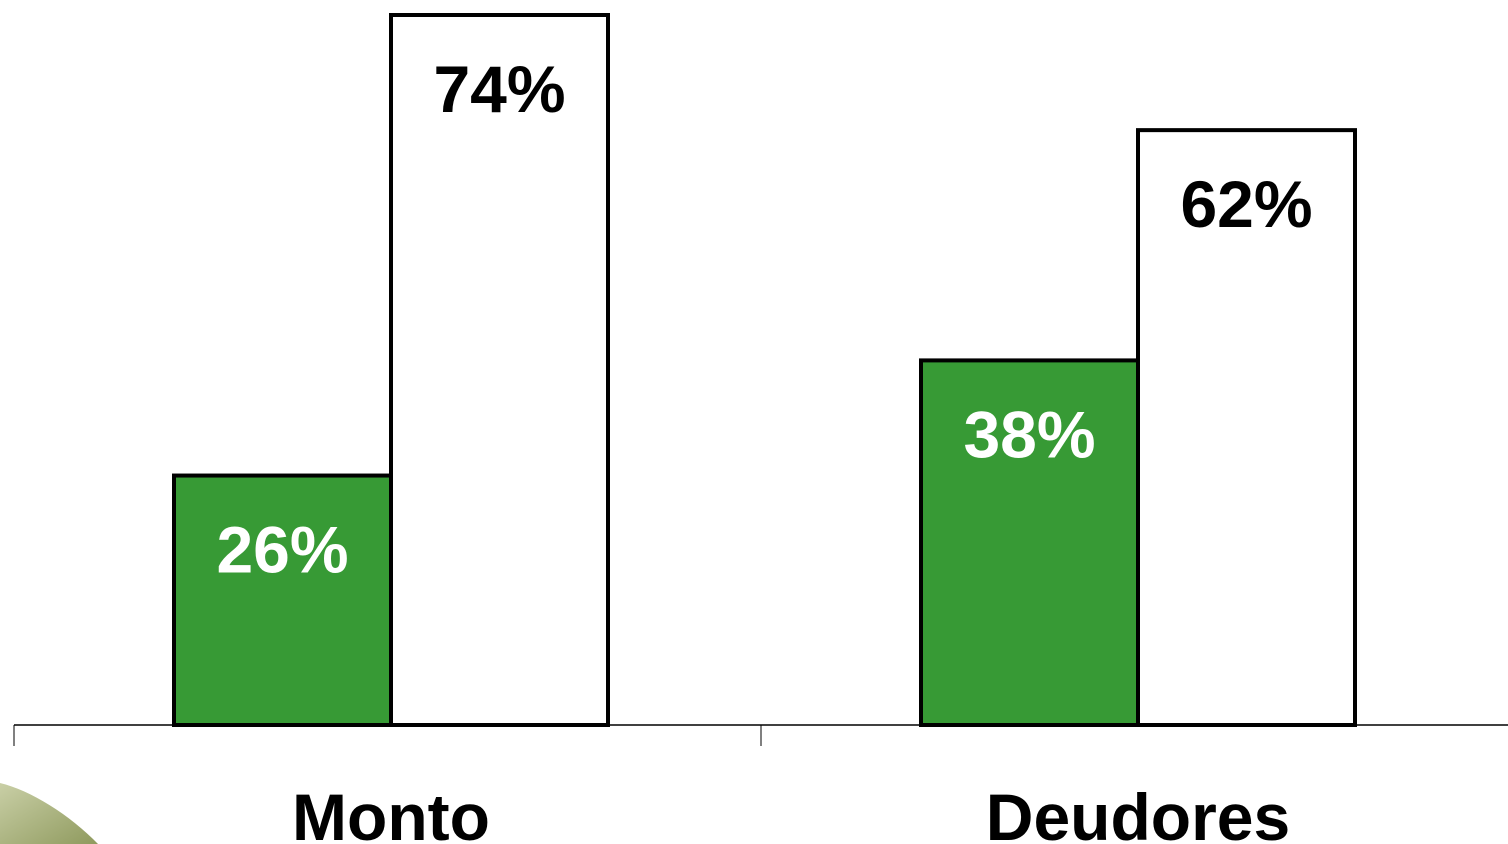  Describe the element at coordinates (760, 735) in the screenshot. I see `x-axis` at that location.